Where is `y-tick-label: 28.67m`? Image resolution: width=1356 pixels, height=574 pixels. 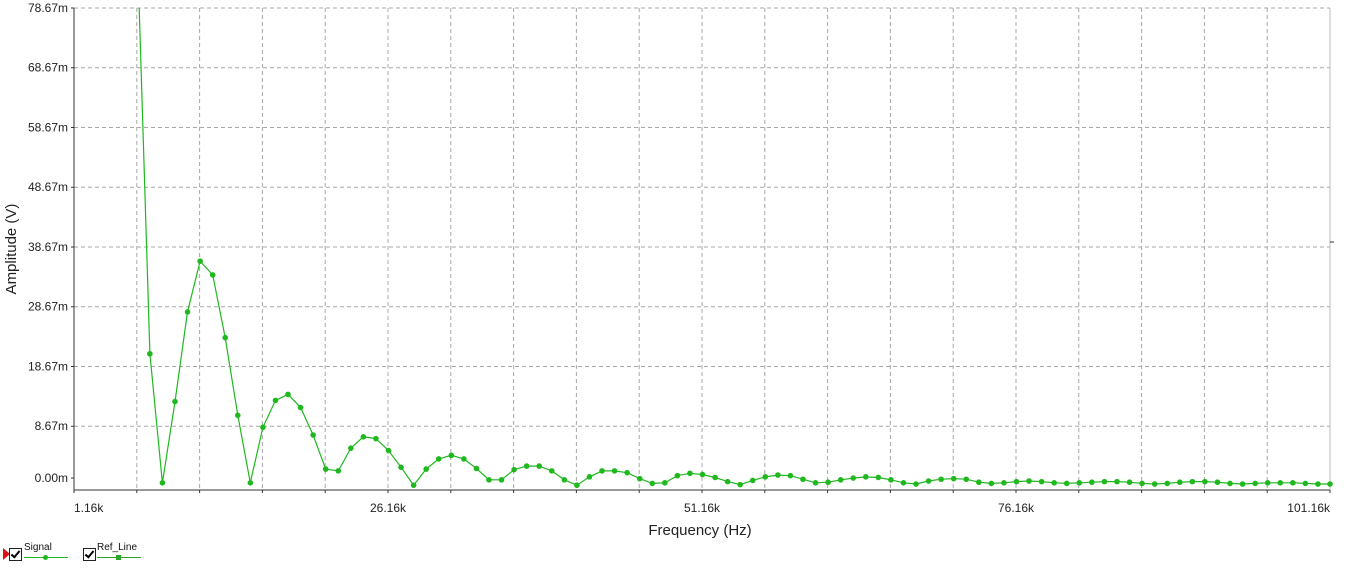 y-tick-label: 28.67m is located at coordinates (48, 307).